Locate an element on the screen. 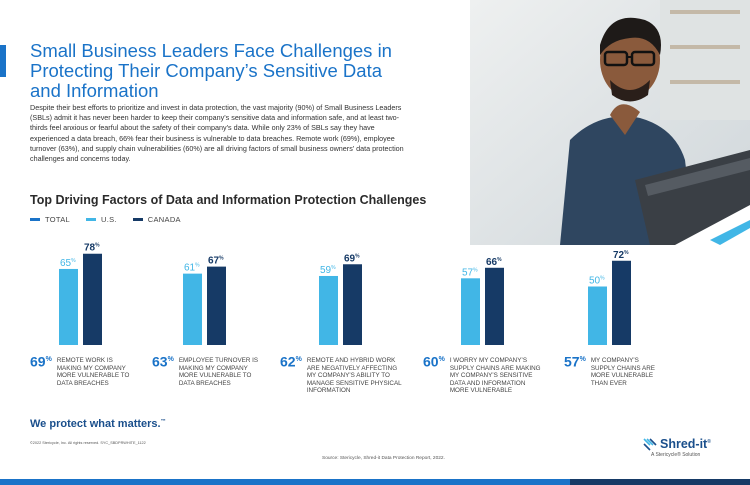 The width and height of the screenshot is (750, 485). bar-label-us-3: 59% is located at coordinates (328, 270).